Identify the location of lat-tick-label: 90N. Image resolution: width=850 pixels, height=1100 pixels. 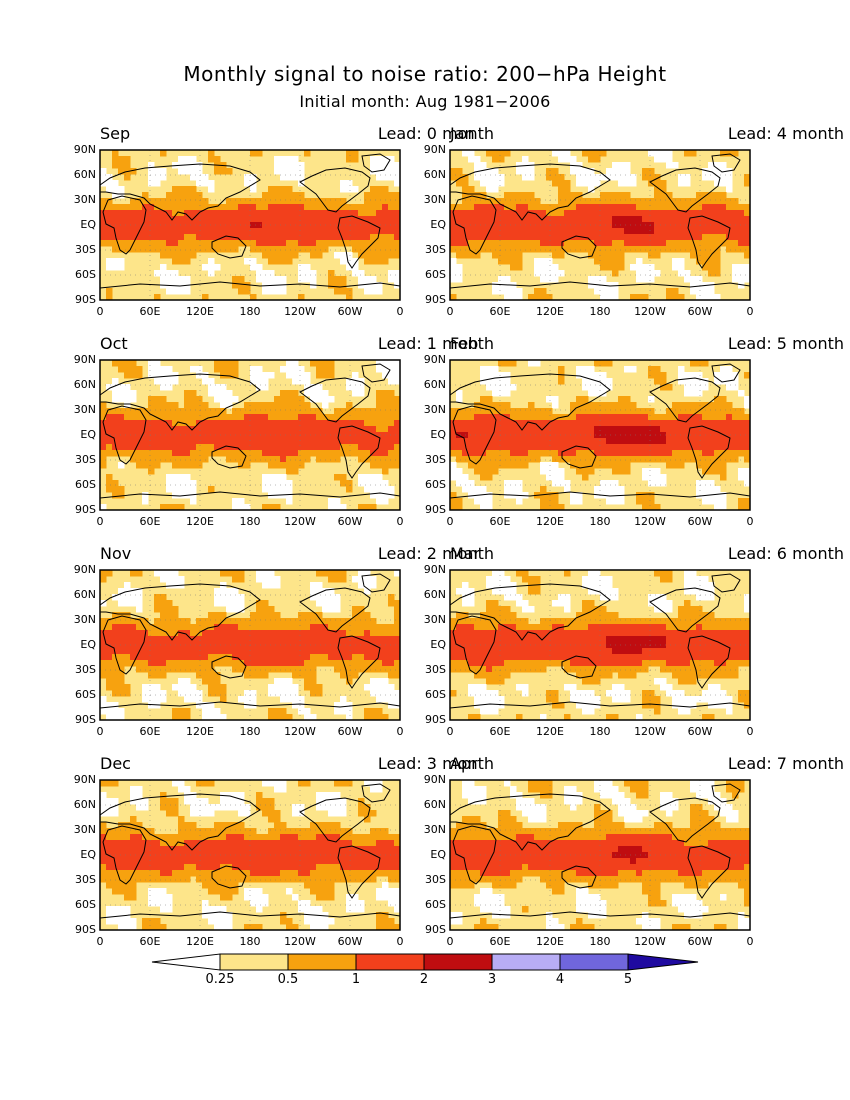
(84, 569).